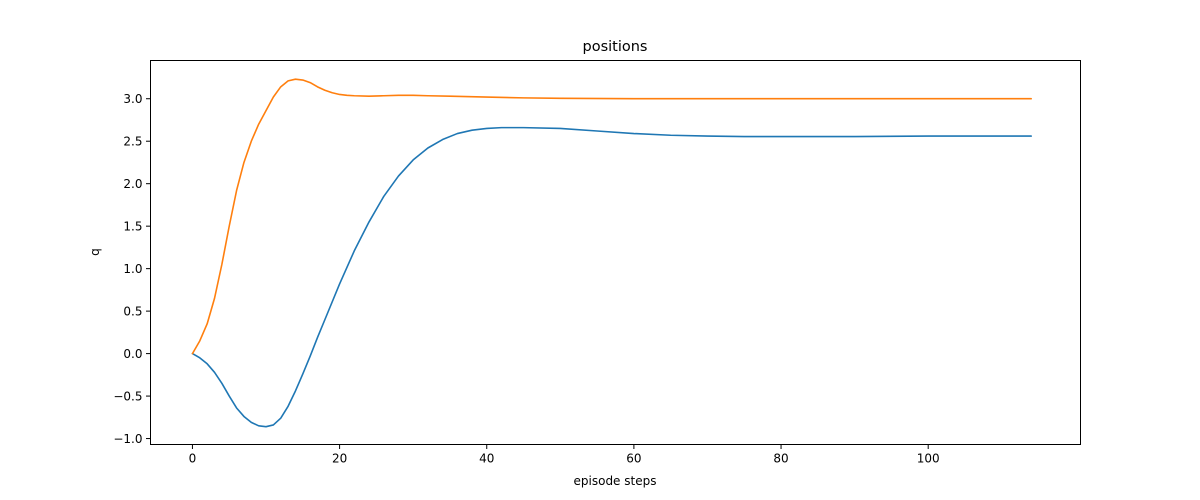  I want to click on x-tick-label: 60, so click(633, 459).